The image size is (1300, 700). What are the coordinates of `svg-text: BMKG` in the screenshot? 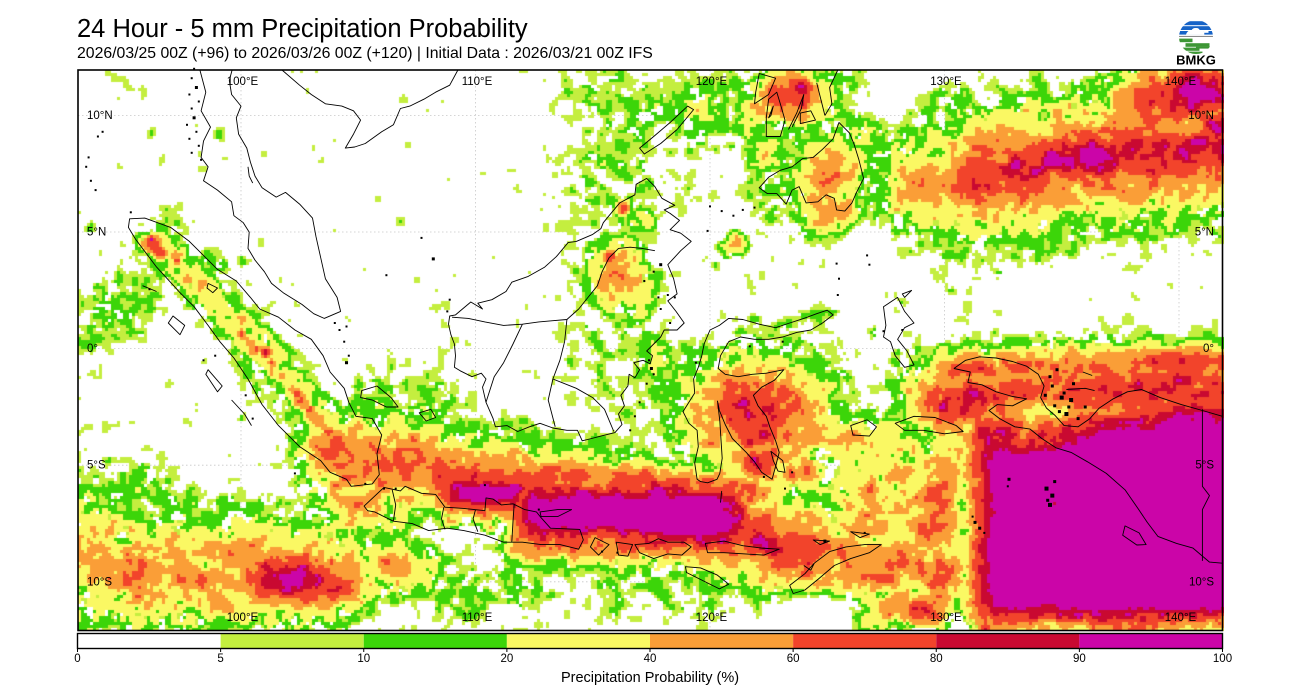 It's located at (1196, 60).